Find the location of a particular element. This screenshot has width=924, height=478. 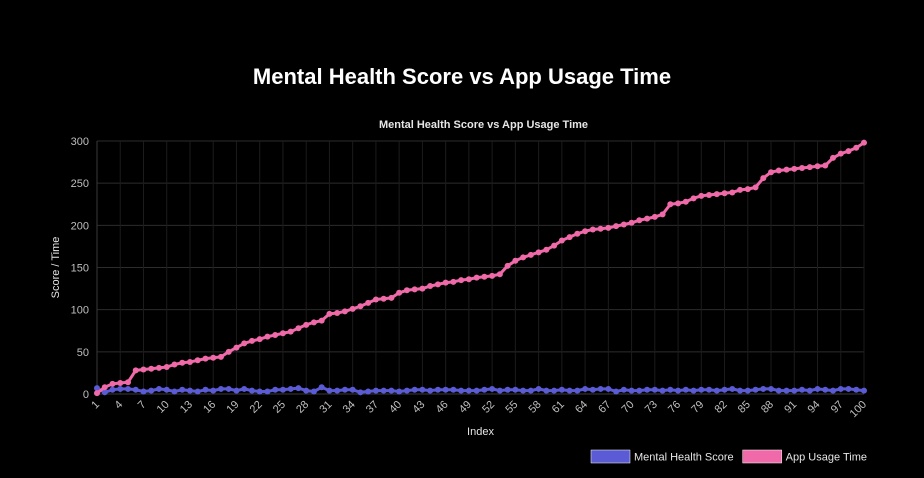

x-tick-label: 4 is located at coordinates (119, 405).